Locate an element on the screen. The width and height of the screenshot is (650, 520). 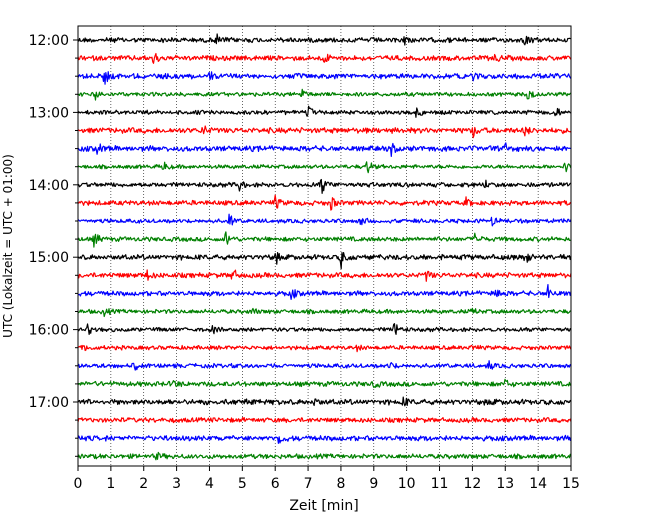
x-axis-ticks: 0 1 2 3 4 5 6 7 8 9 10 11 12 13 14 15 is located at coordinates (327, 479).